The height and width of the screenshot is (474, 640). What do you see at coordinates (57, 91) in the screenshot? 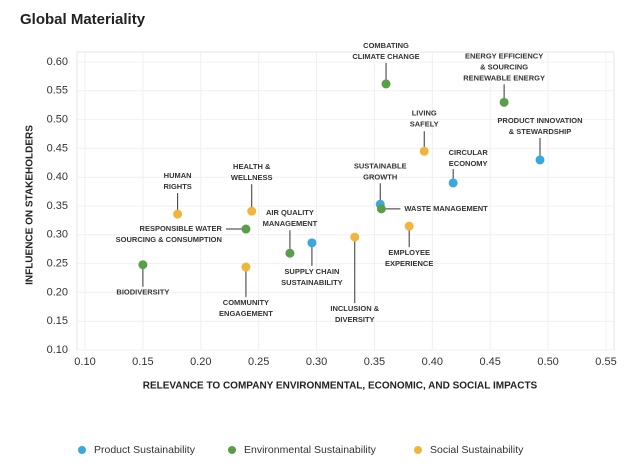
I see `y-tick-label: 0.55` at bounding box center [57, 91].